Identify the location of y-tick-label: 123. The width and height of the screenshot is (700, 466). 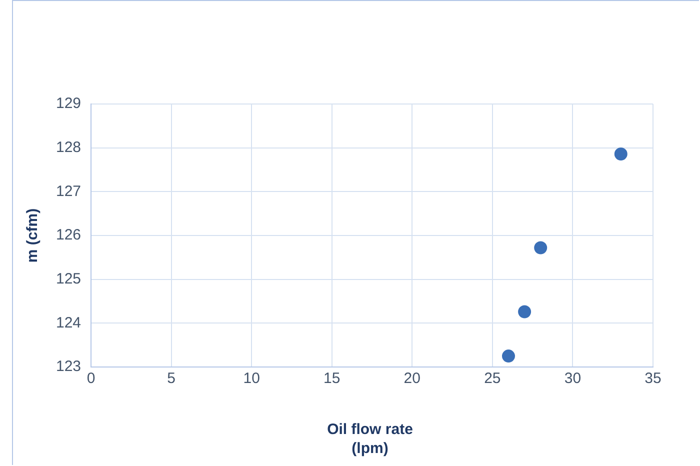
(69, 367).